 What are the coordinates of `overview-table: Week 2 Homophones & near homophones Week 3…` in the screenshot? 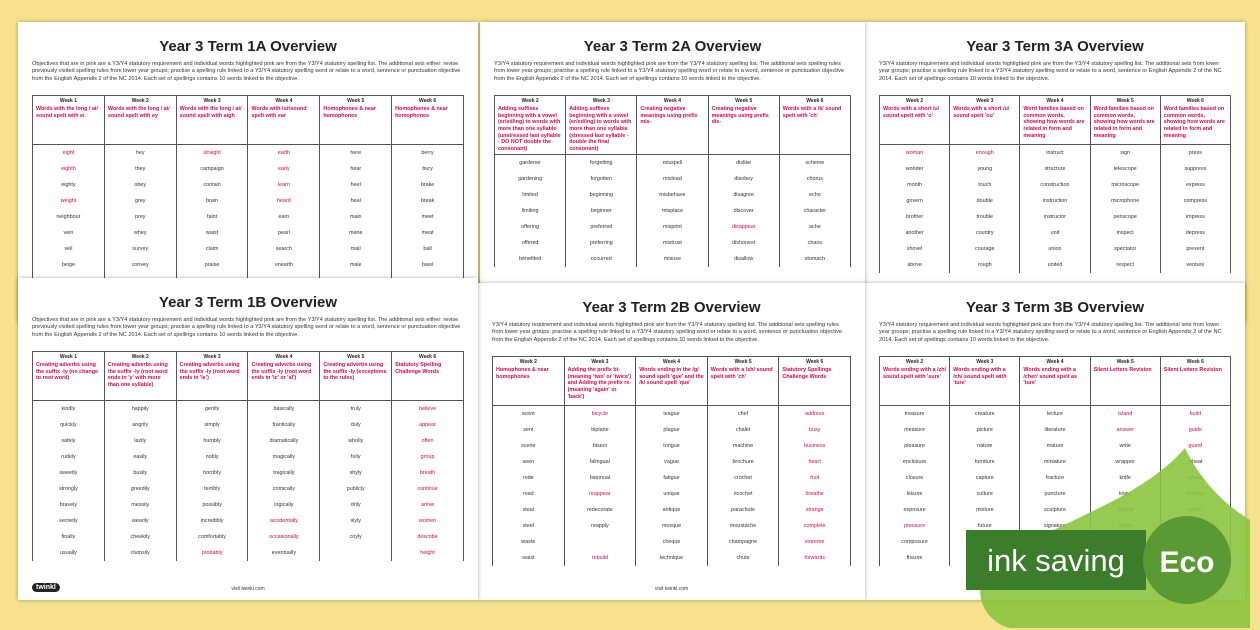 It's located at (671, 461).